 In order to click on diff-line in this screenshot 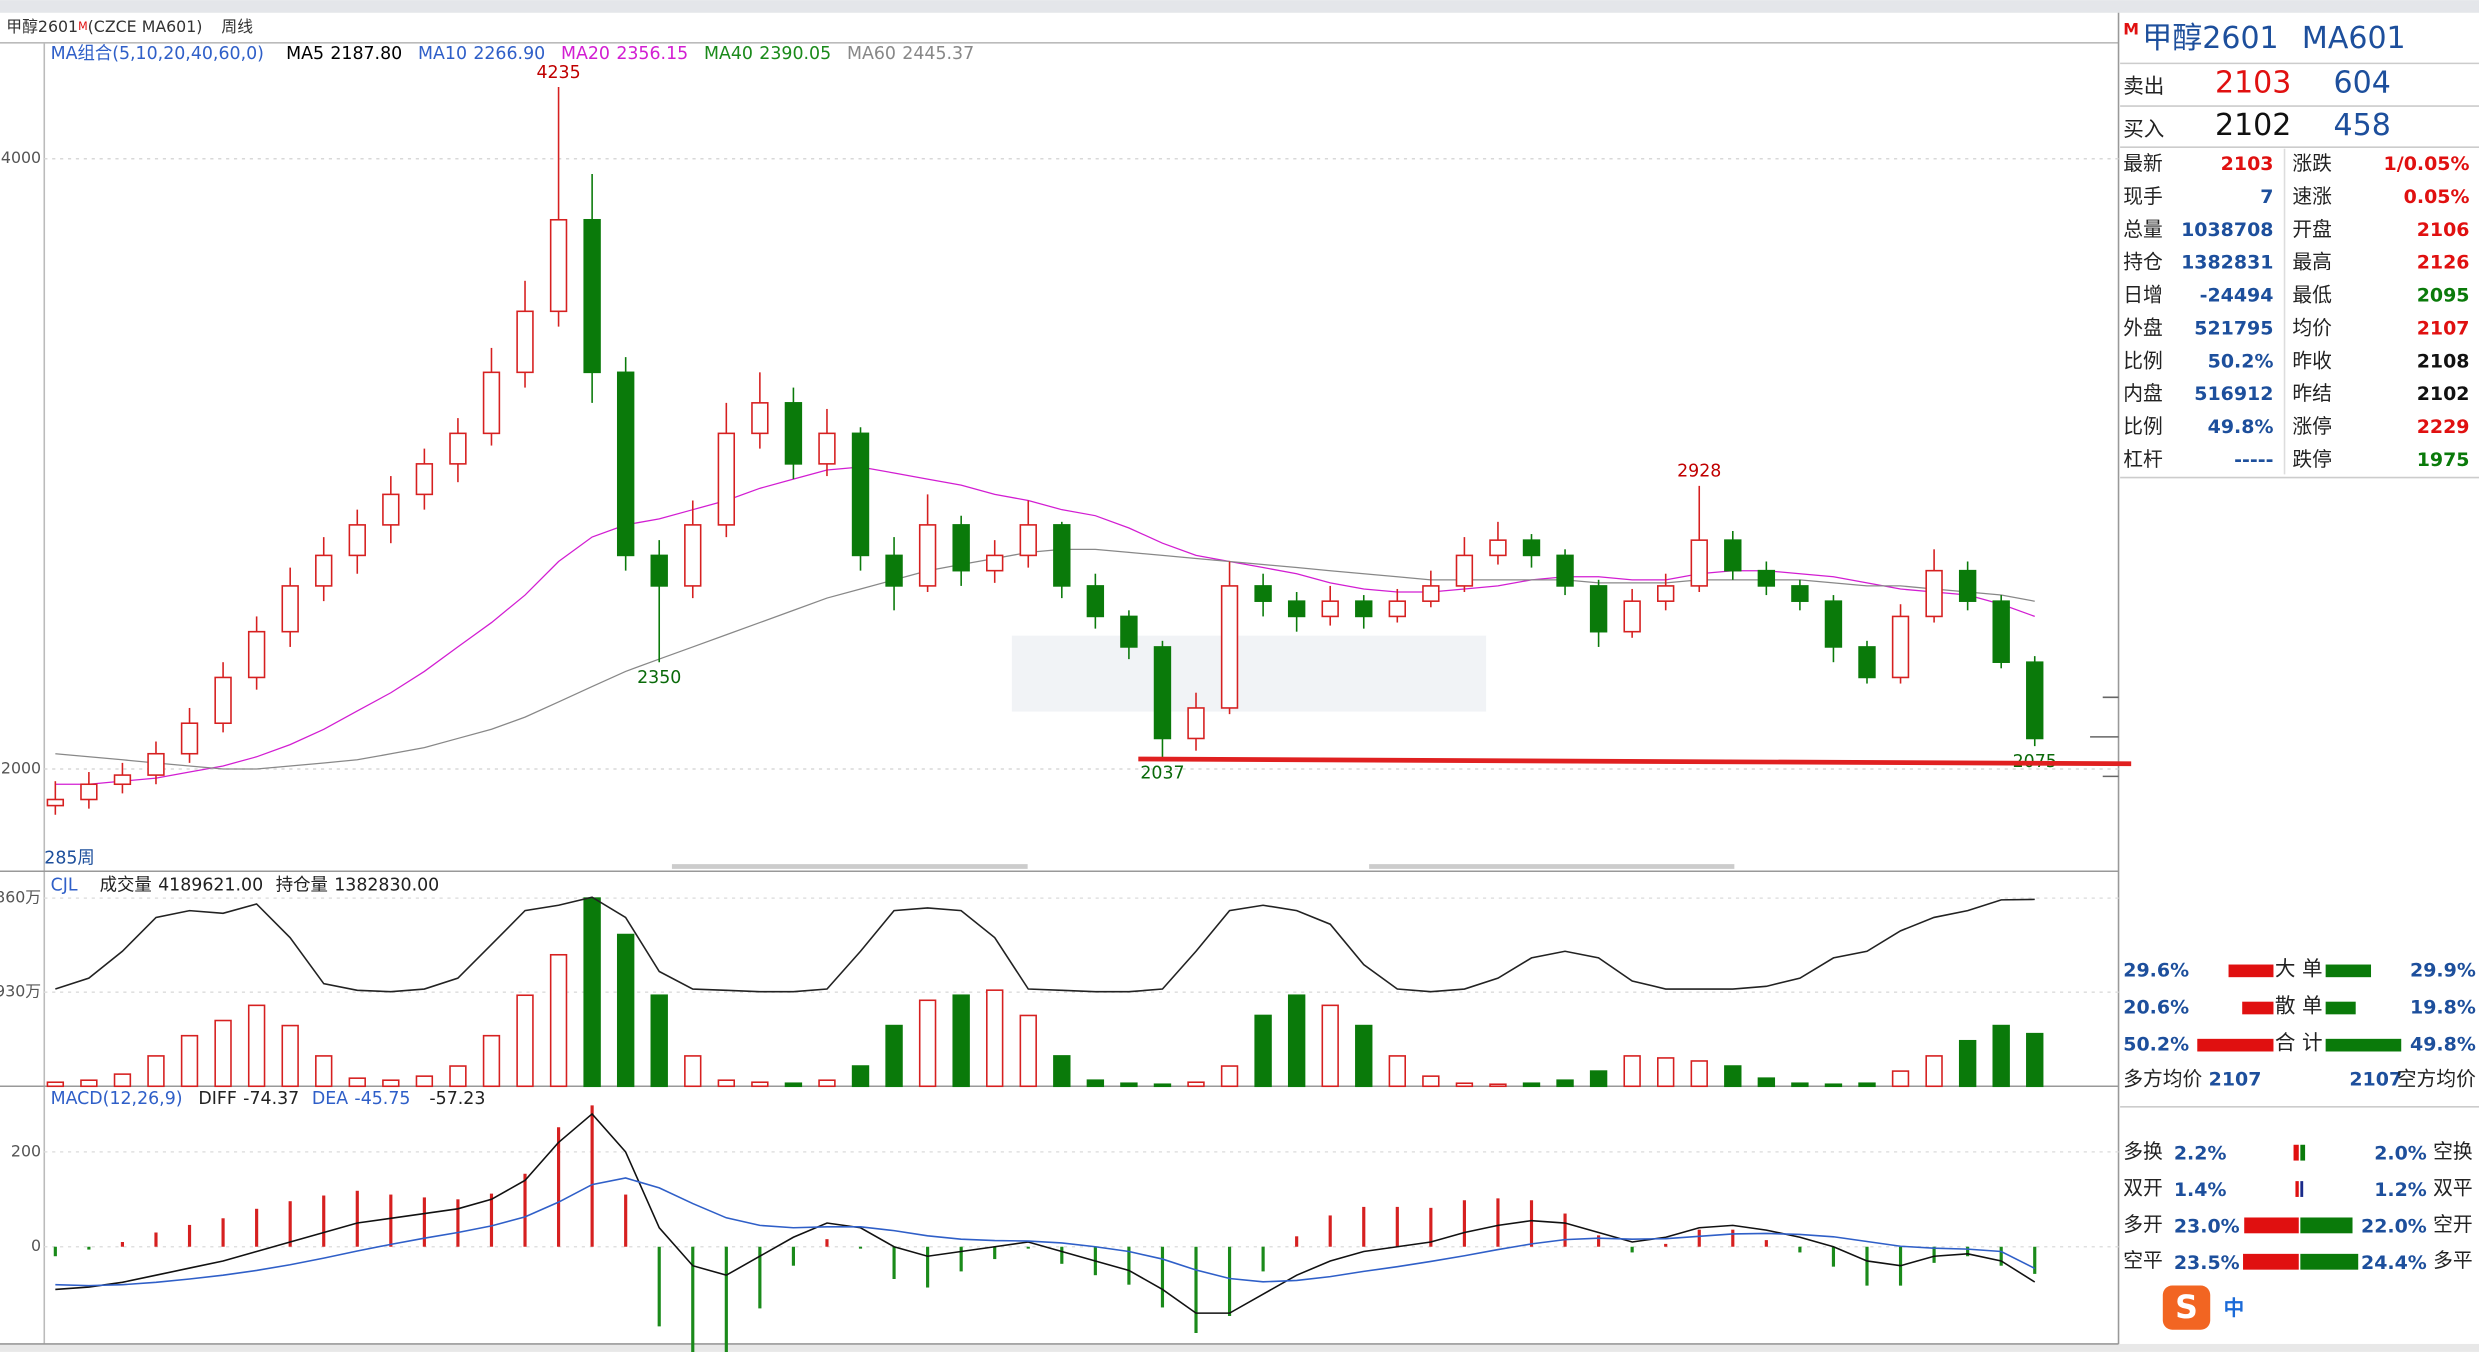, I will do `click(1045, 1213)`.